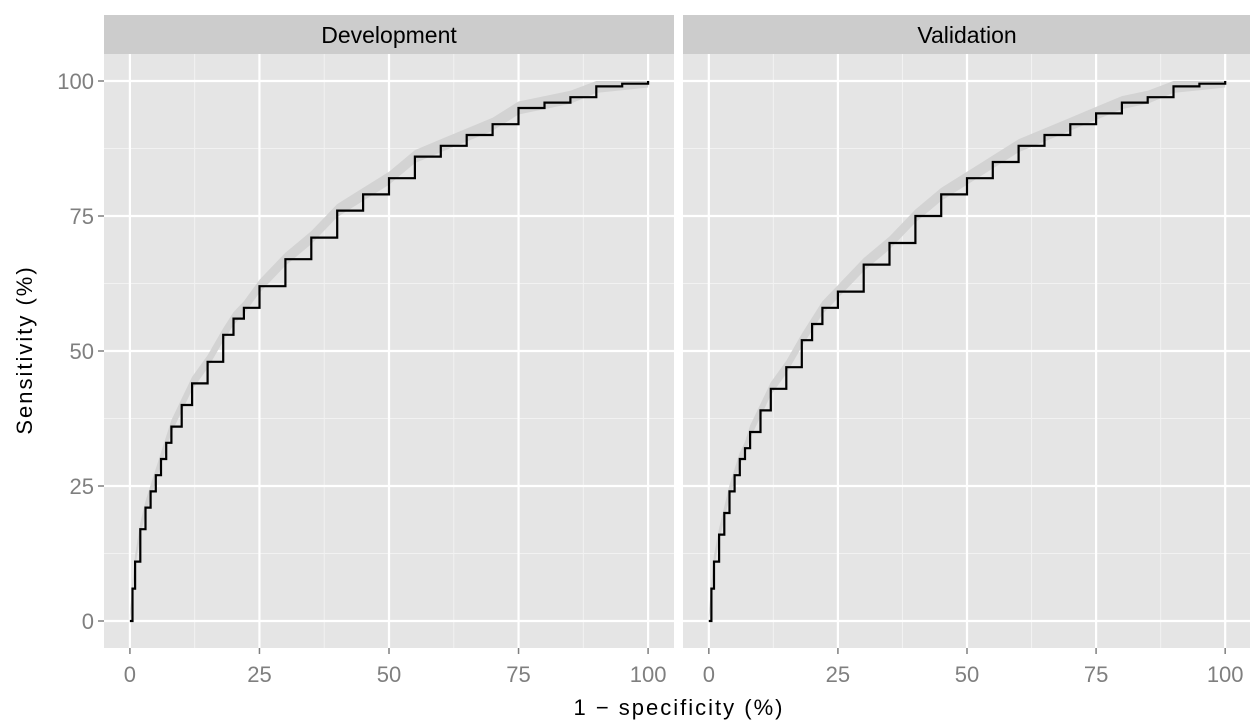 This screenshot has height=720, width=1250. I want to click on y-axis-title: Sensitivity (%), so click(24, 349).